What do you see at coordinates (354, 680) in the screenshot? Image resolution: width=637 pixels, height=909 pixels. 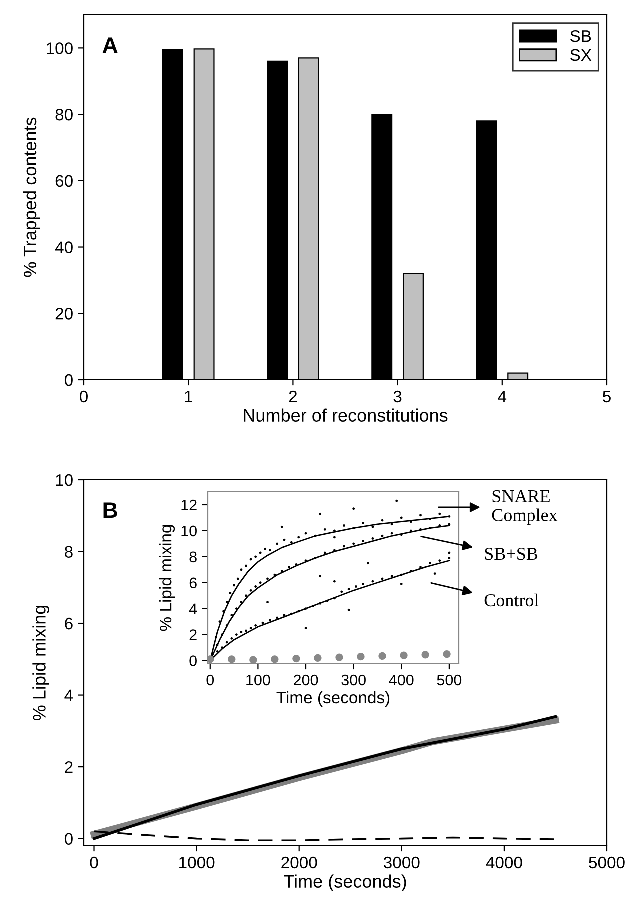 I see `x-tick-label: 300` at bounding box center [354, 680].